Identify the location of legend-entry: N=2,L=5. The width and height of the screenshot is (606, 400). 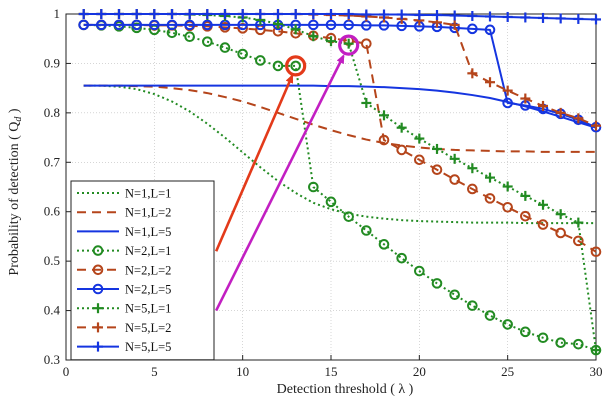
(124, 290).